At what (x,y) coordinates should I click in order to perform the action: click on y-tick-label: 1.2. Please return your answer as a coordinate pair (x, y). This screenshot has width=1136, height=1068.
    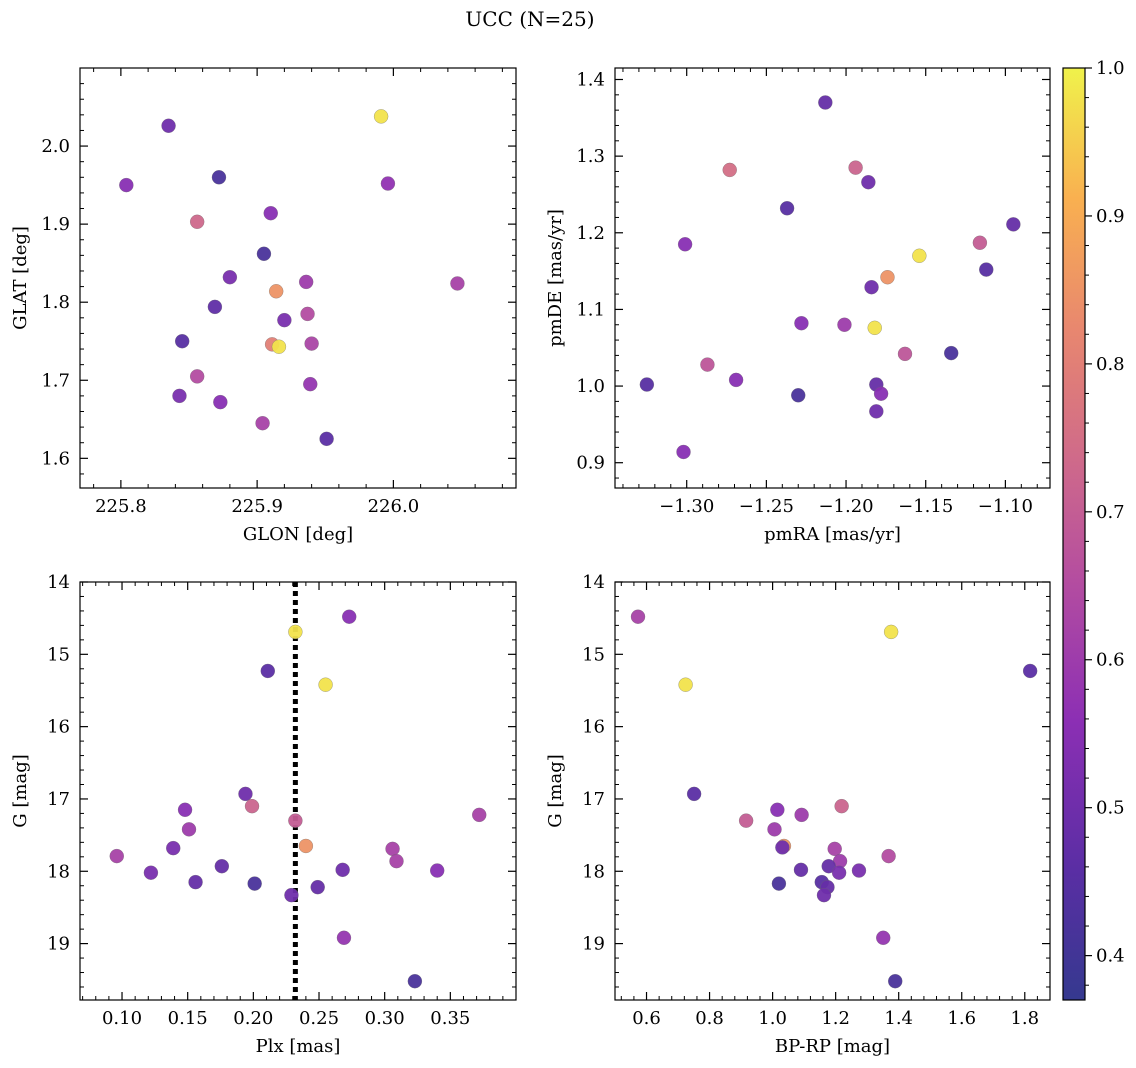
    Looking at the image, I should click on (590, 233).